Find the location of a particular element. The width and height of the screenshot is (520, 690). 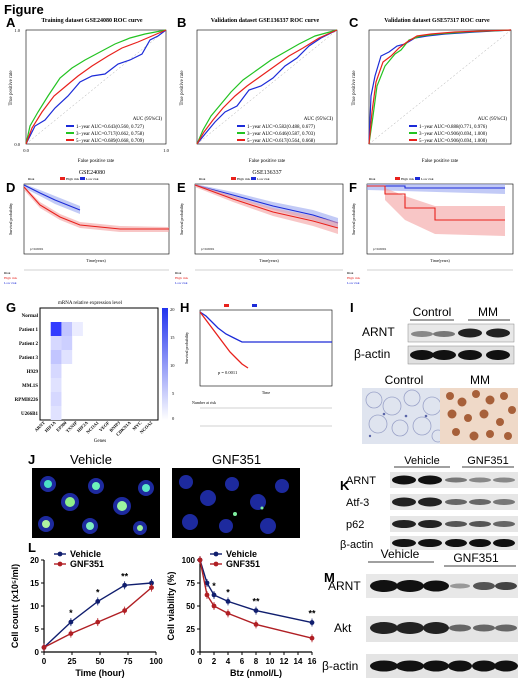

x-tick-label: 50 is located at coordinates (100, 661).